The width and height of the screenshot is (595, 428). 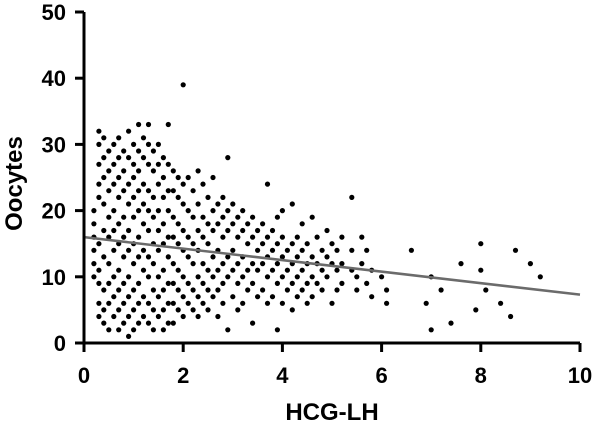 What do you see at coordinates (481, 375) in the screenshot?
I see `x-tick-label: 8` at bounding box center [481, 375].